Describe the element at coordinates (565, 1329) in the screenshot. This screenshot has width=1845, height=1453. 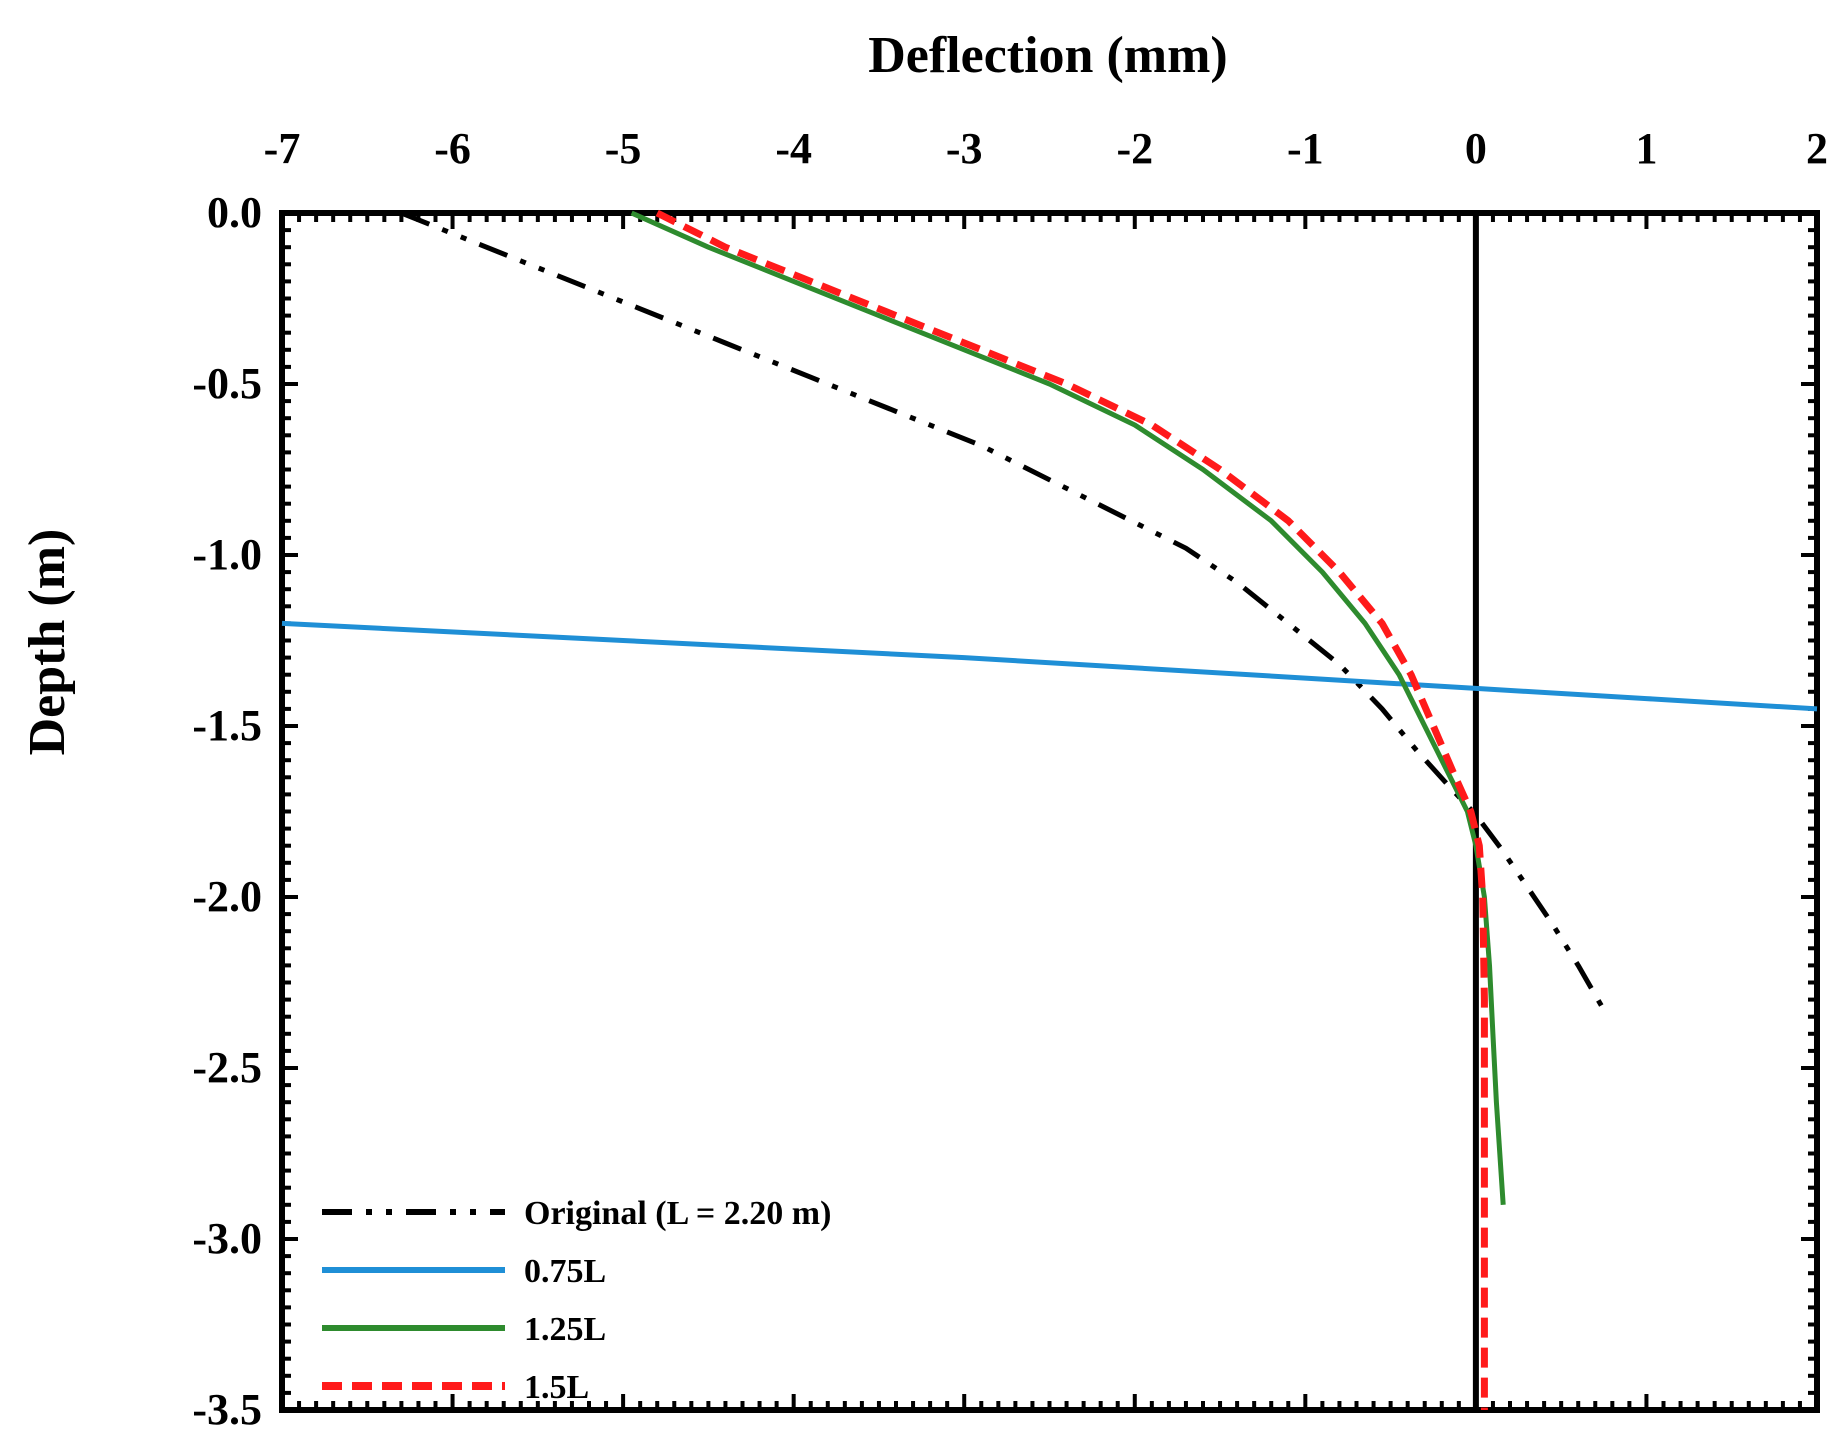
I see `legend-label-2: 1.25L` at that location.